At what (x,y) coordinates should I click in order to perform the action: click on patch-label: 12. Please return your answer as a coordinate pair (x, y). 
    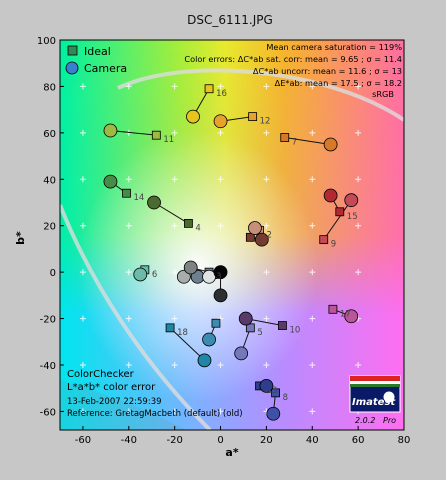
    Looking at the image, I should click on (265, 122).